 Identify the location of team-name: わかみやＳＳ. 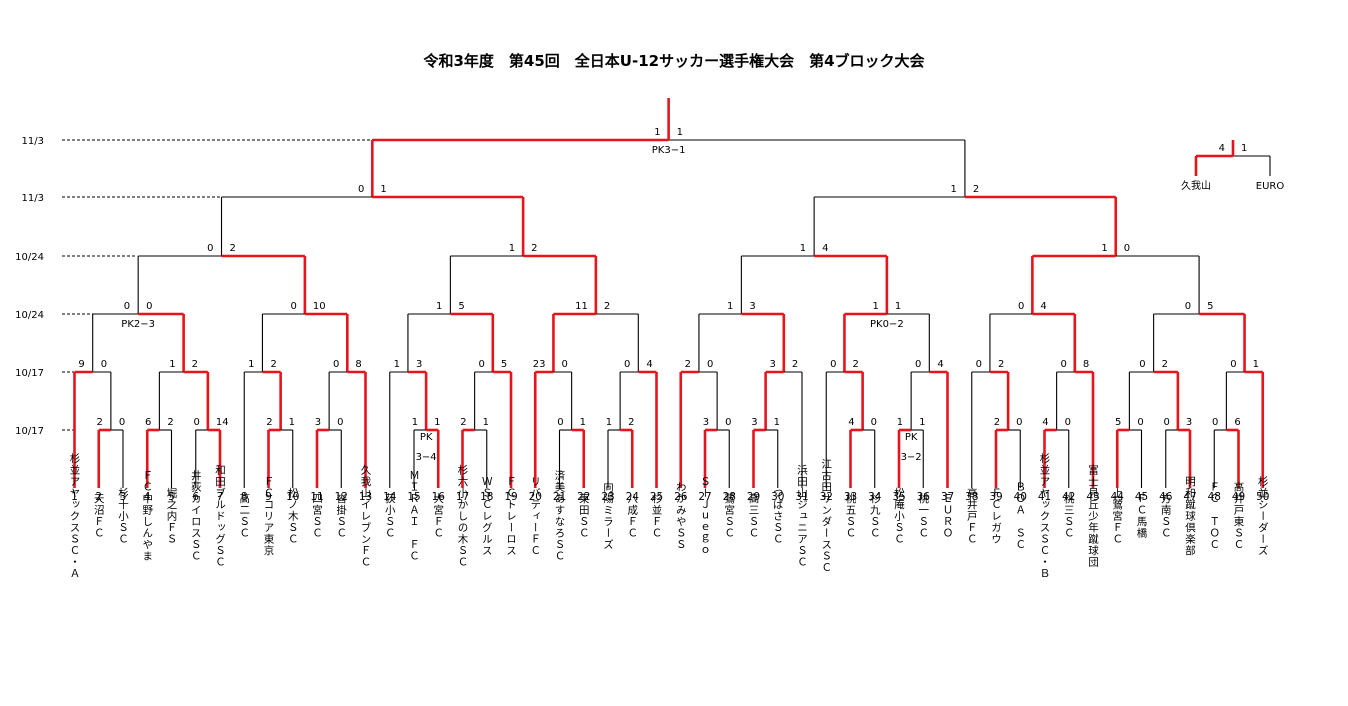
(681, 516).